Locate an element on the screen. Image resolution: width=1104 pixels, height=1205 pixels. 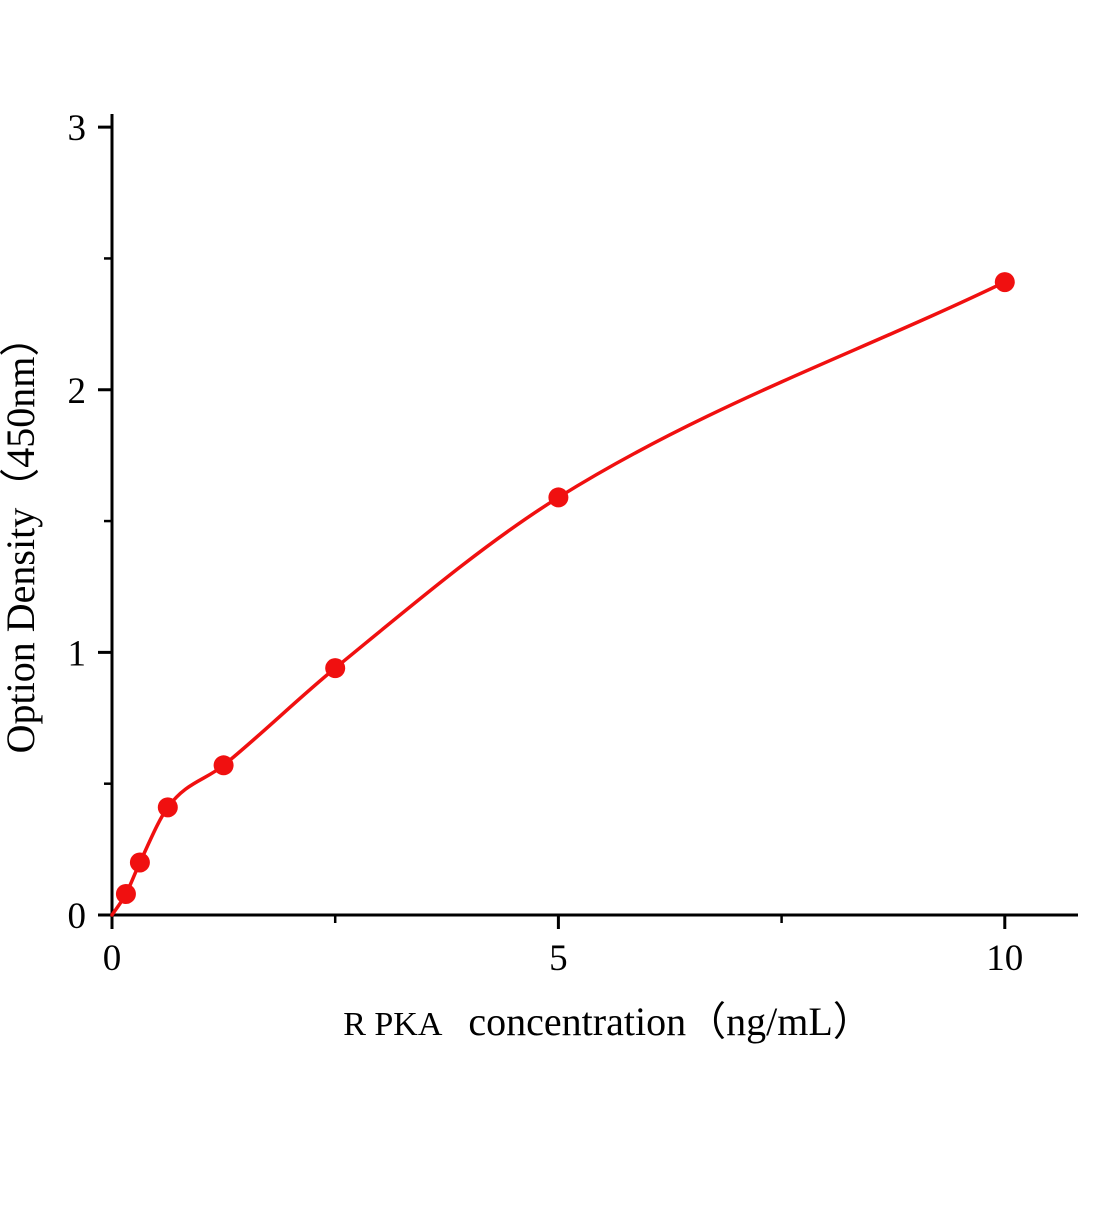
y-tick-label: 2 is located at coordinates (77, 391).